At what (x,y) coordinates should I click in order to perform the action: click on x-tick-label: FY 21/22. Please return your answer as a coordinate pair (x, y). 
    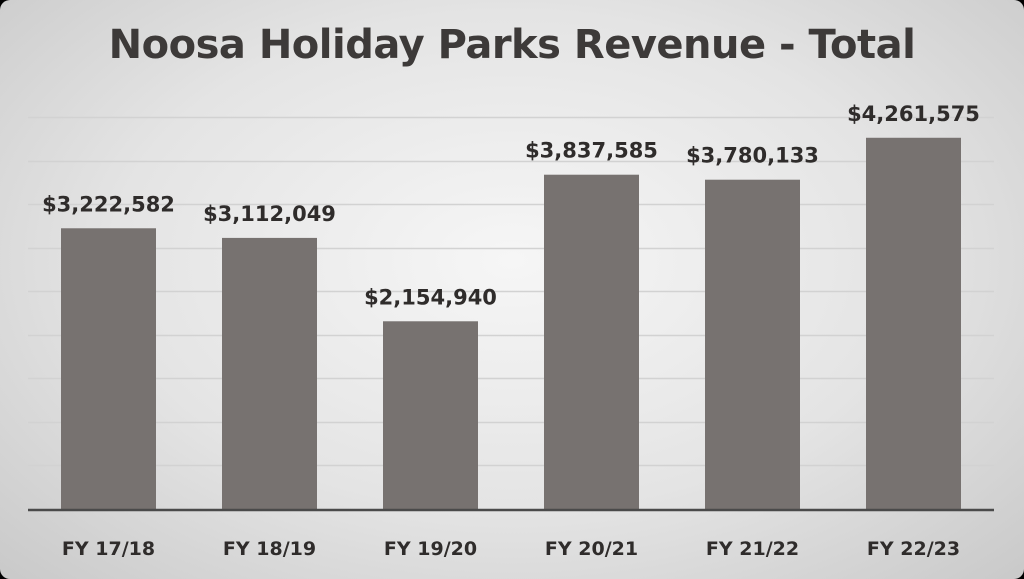
    Looking at the image, I should click on (752, 549).